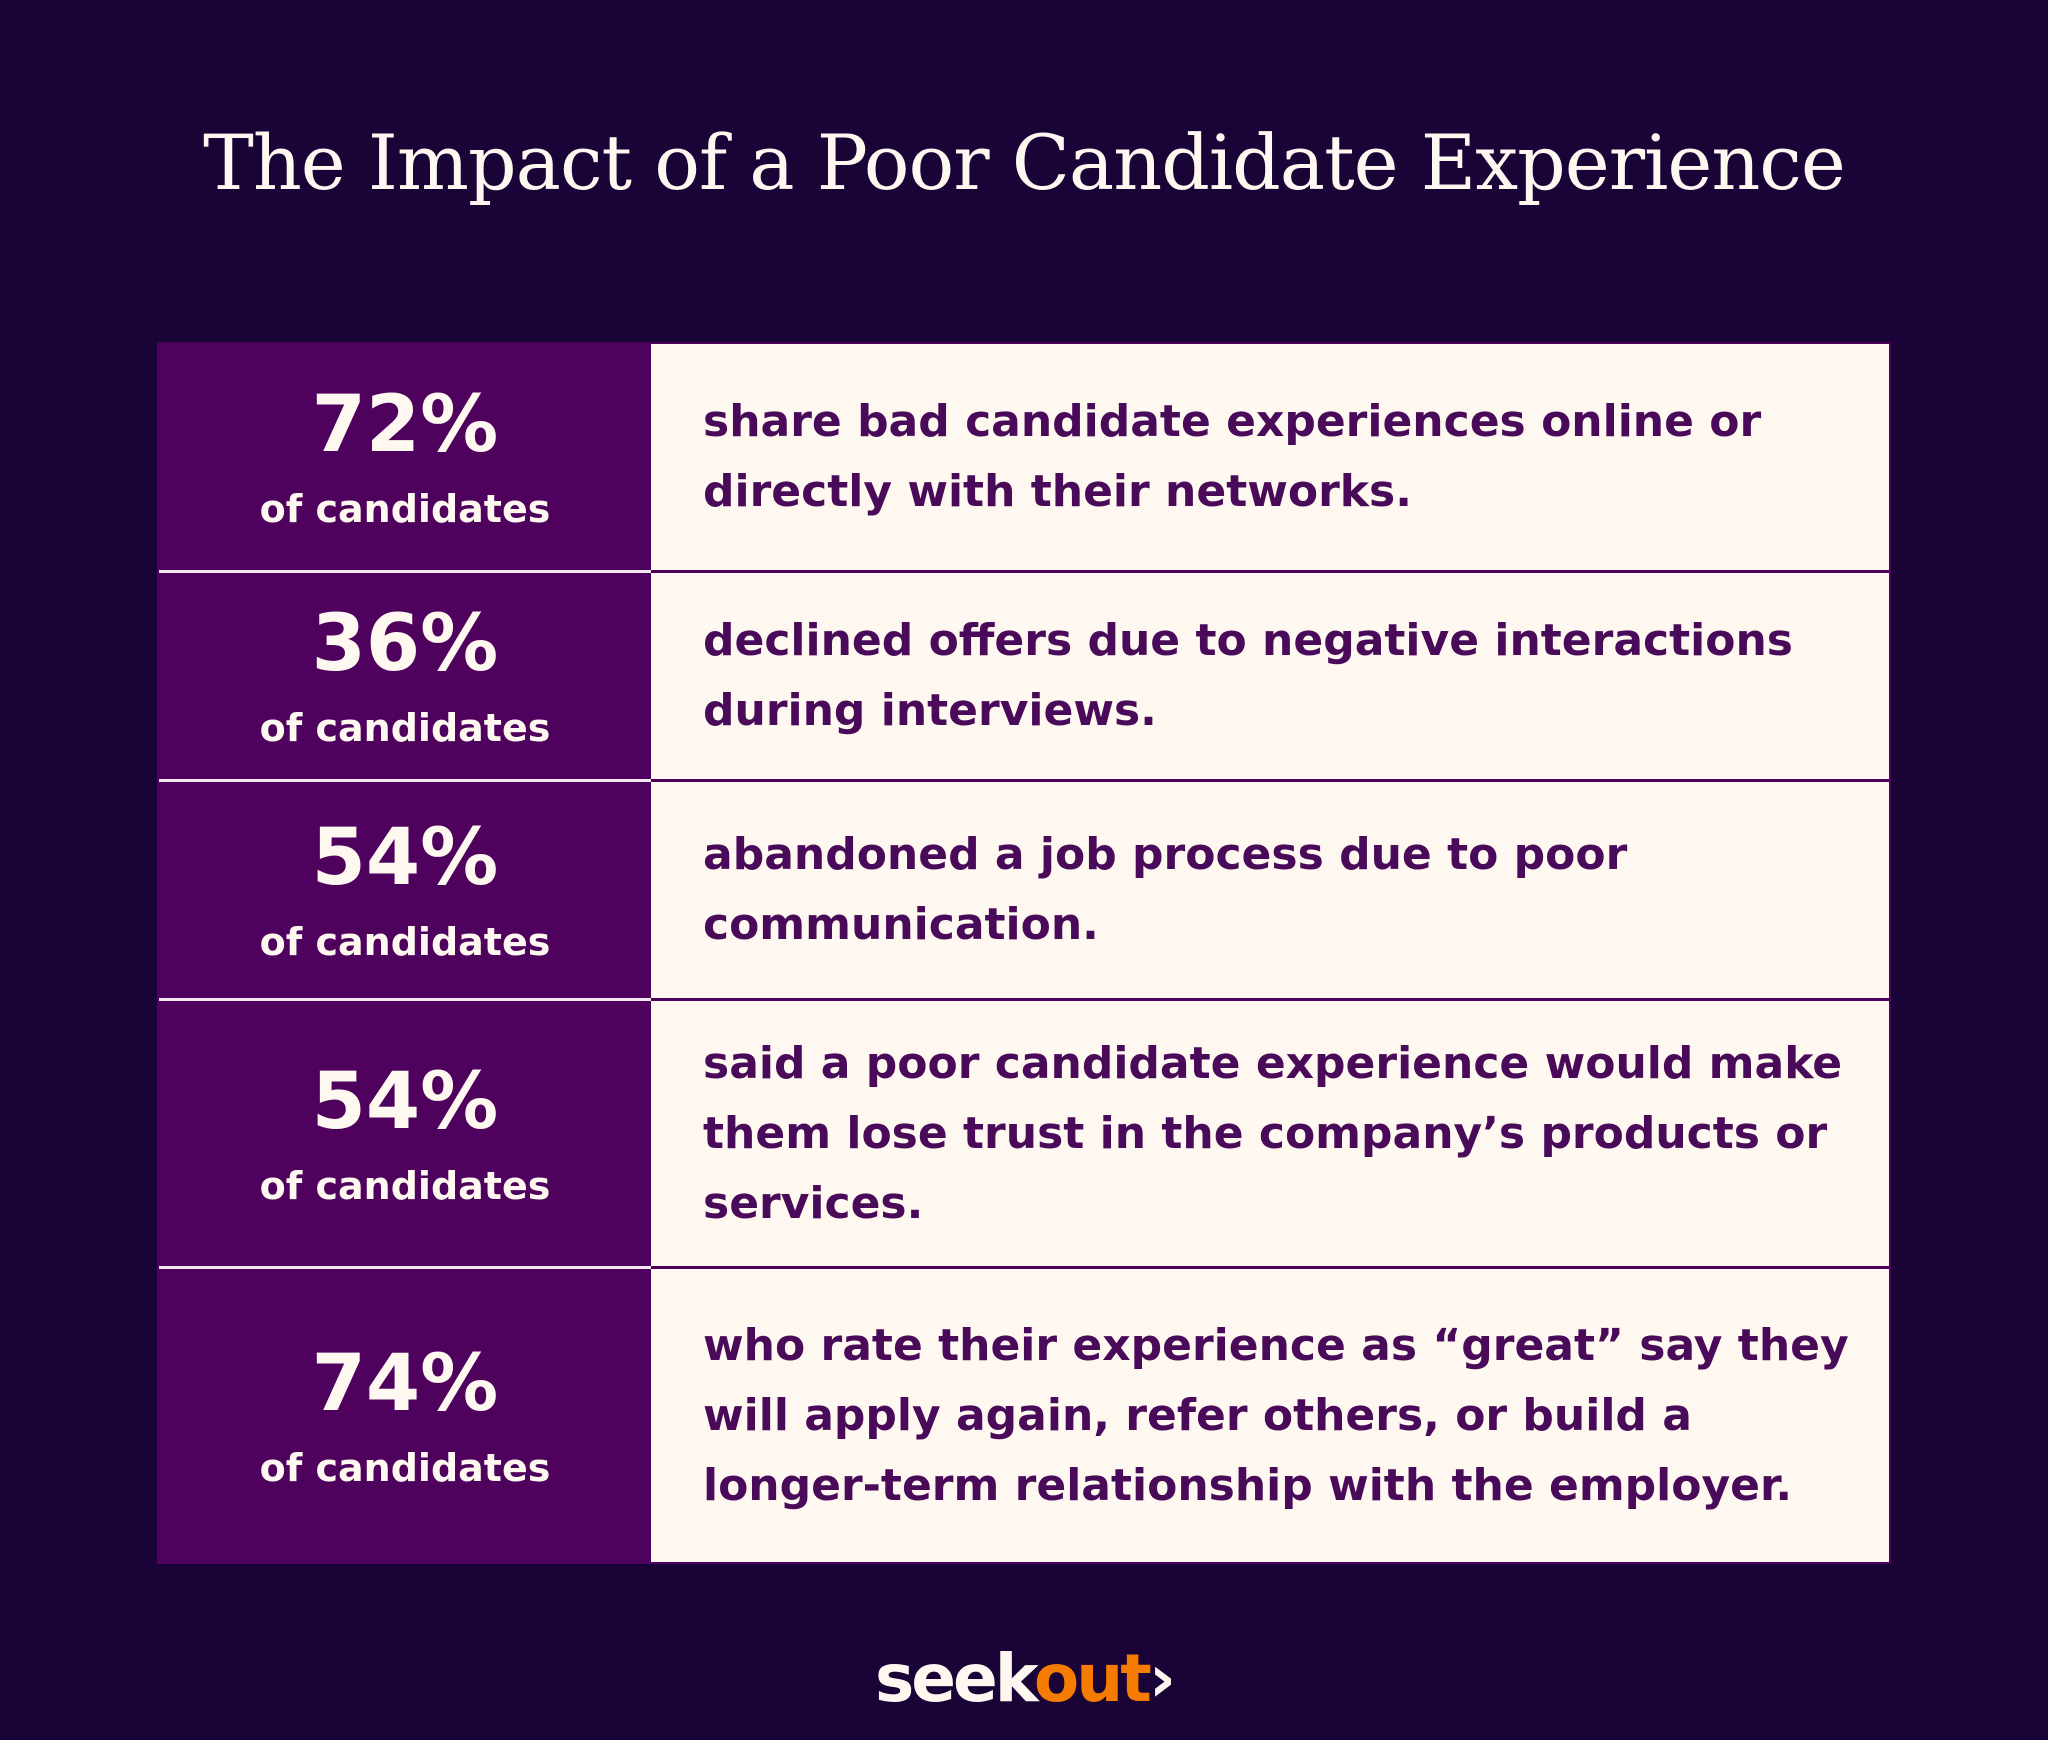 Image resolution: width=2048 pixels, height=1740 pixels. Describe the element at coordinates (405, 644) in the screenshot. I see `stat-percent: 36%` at that location.